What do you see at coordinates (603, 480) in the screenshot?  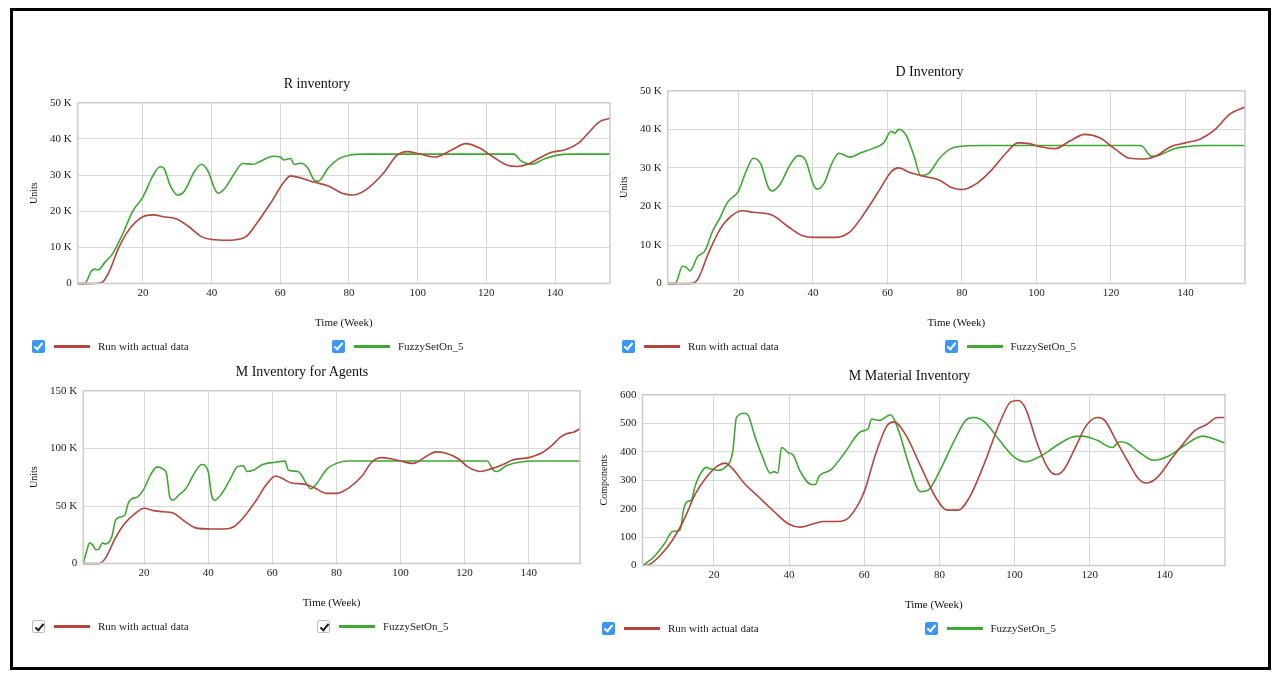 I see `y-axis-title: Components` at bounding box center [603, 480].